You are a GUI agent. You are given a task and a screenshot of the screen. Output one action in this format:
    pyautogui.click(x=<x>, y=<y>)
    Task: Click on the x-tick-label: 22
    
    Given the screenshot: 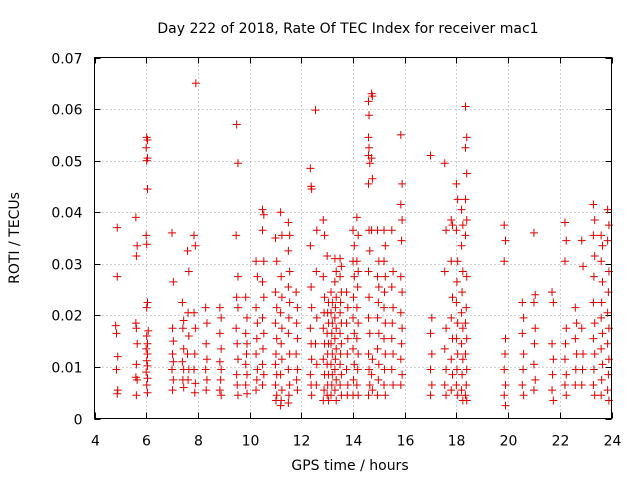 What is the action you would take?
    pyautogui.click(x=561, y=442)
    